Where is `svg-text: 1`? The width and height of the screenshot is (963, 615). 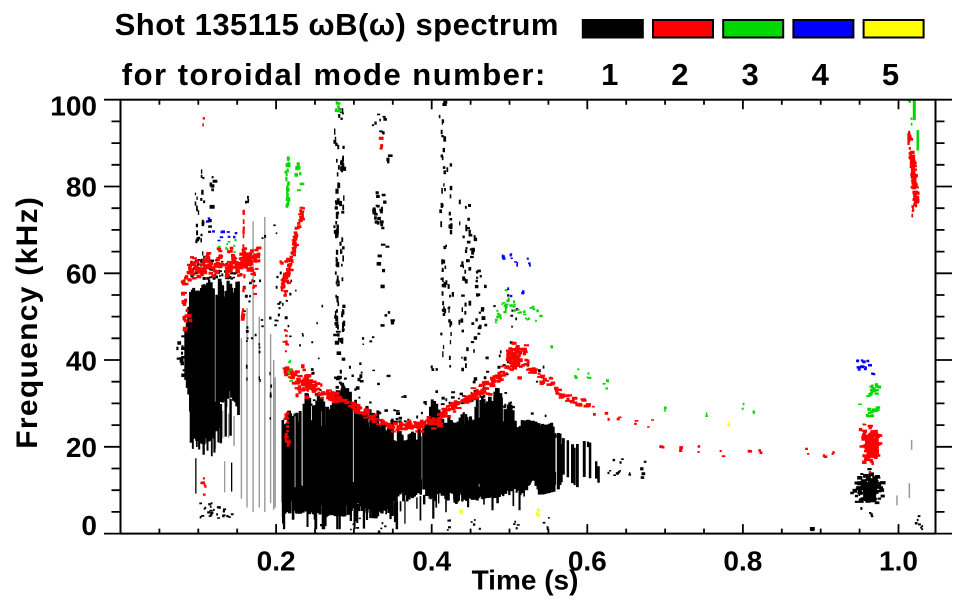 svg-text: 1 is located at coordinates (609, 74).